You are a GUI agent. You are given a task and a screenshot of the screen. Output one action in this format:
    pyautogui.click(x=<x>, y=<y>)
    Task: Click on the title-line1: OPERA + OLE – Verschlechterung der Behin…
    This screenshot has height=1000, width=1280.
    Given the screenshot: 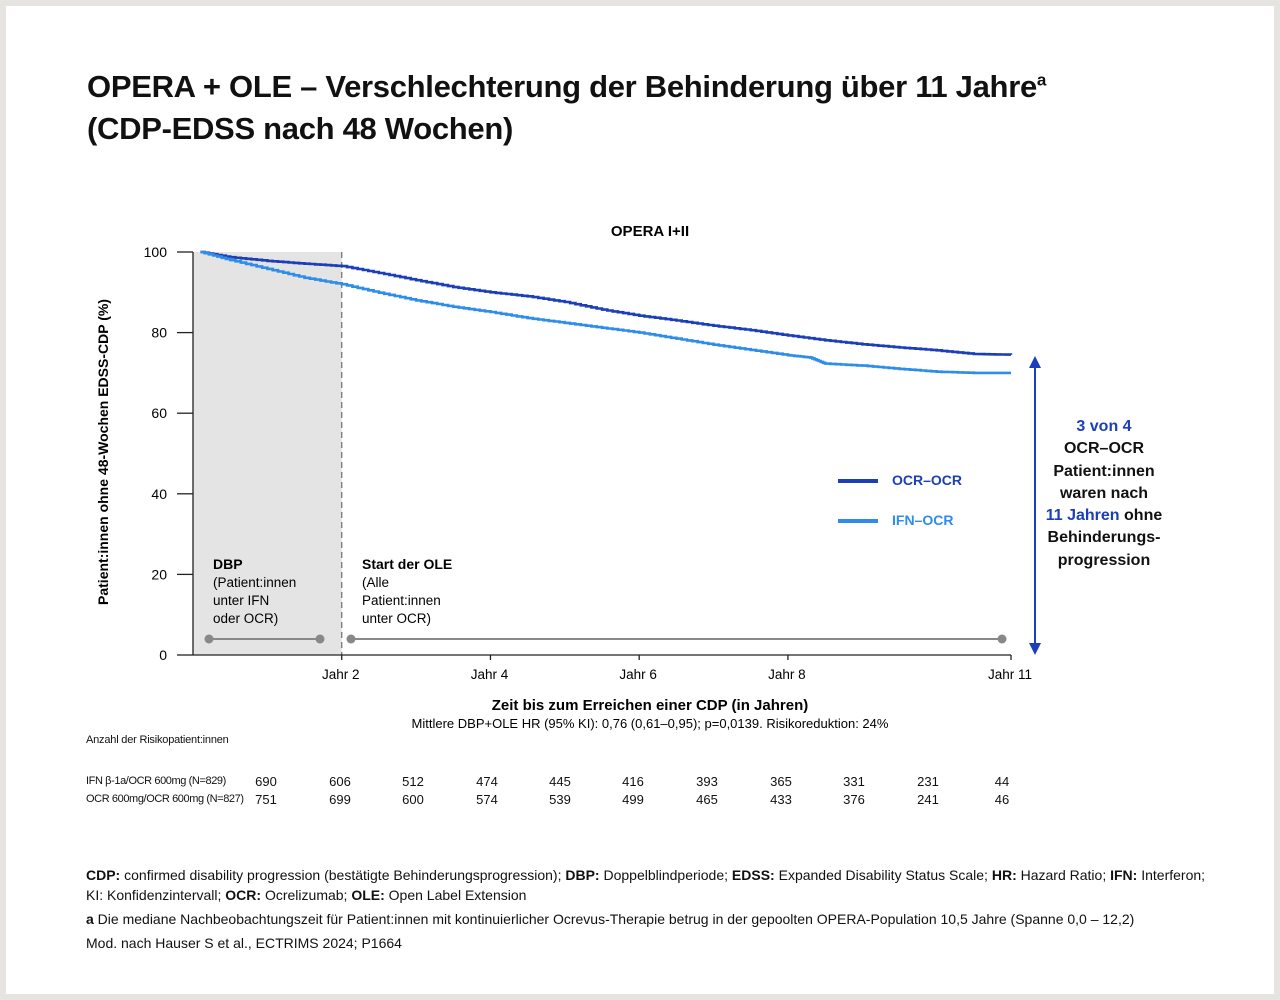 What is the action you would take?
    pyautogui.click(x=562, y=86)
    